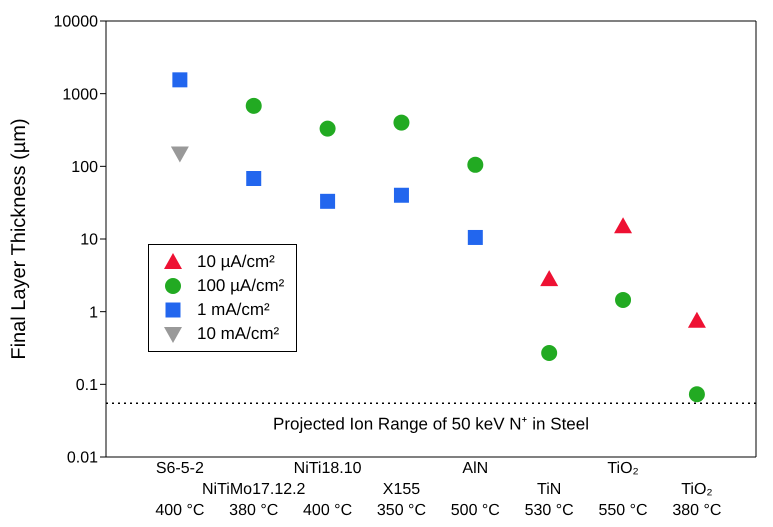 Image resolution: width=773 pixels, height=527 pixels. Describe the element at coordinates (431, 424) in the screenshot. I see `ref-line-label: Projected Ion Range of 50 keV N⁺ in Steel` at that location.